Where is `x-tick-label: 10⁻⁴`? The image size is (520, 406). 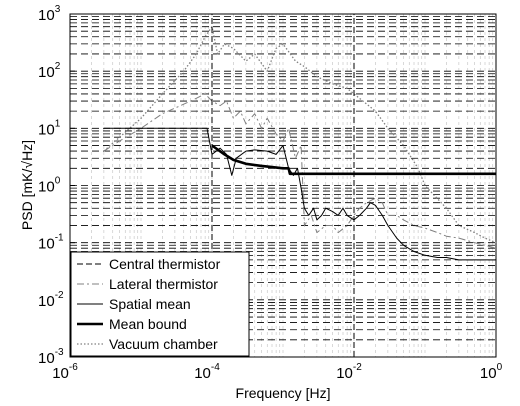 x-tick-label: 10⁻⁴ is located at coordinates (207, 372).